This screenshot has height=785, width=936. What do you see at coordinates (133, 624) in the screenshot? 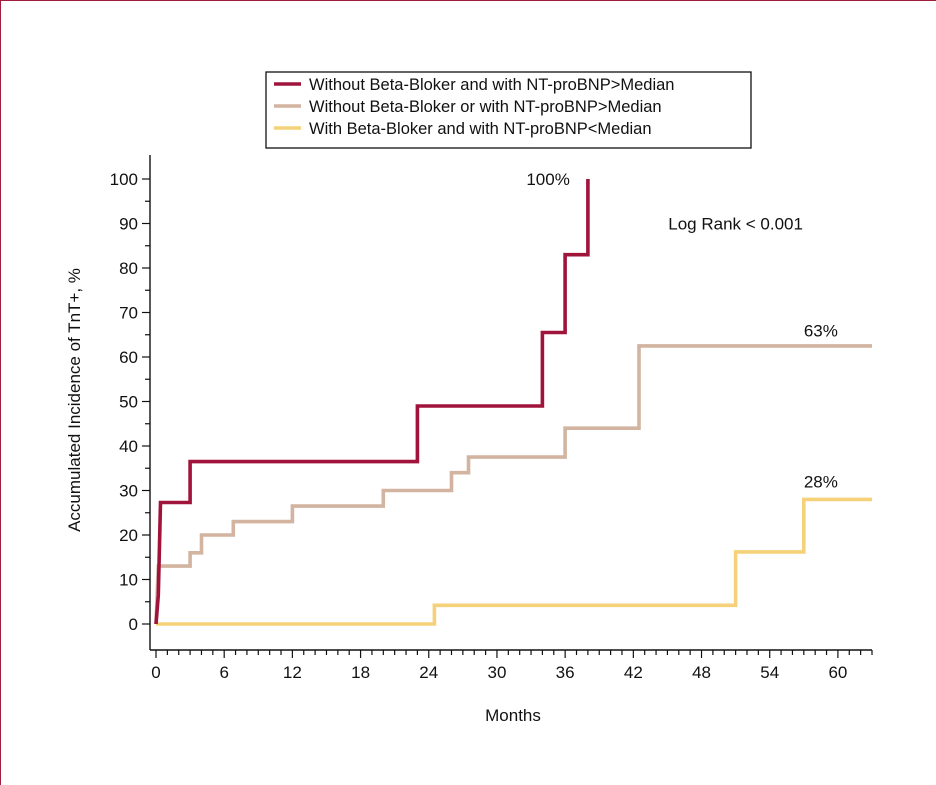
I see `y-tick-label: 0` at bounding box center [133, 624].